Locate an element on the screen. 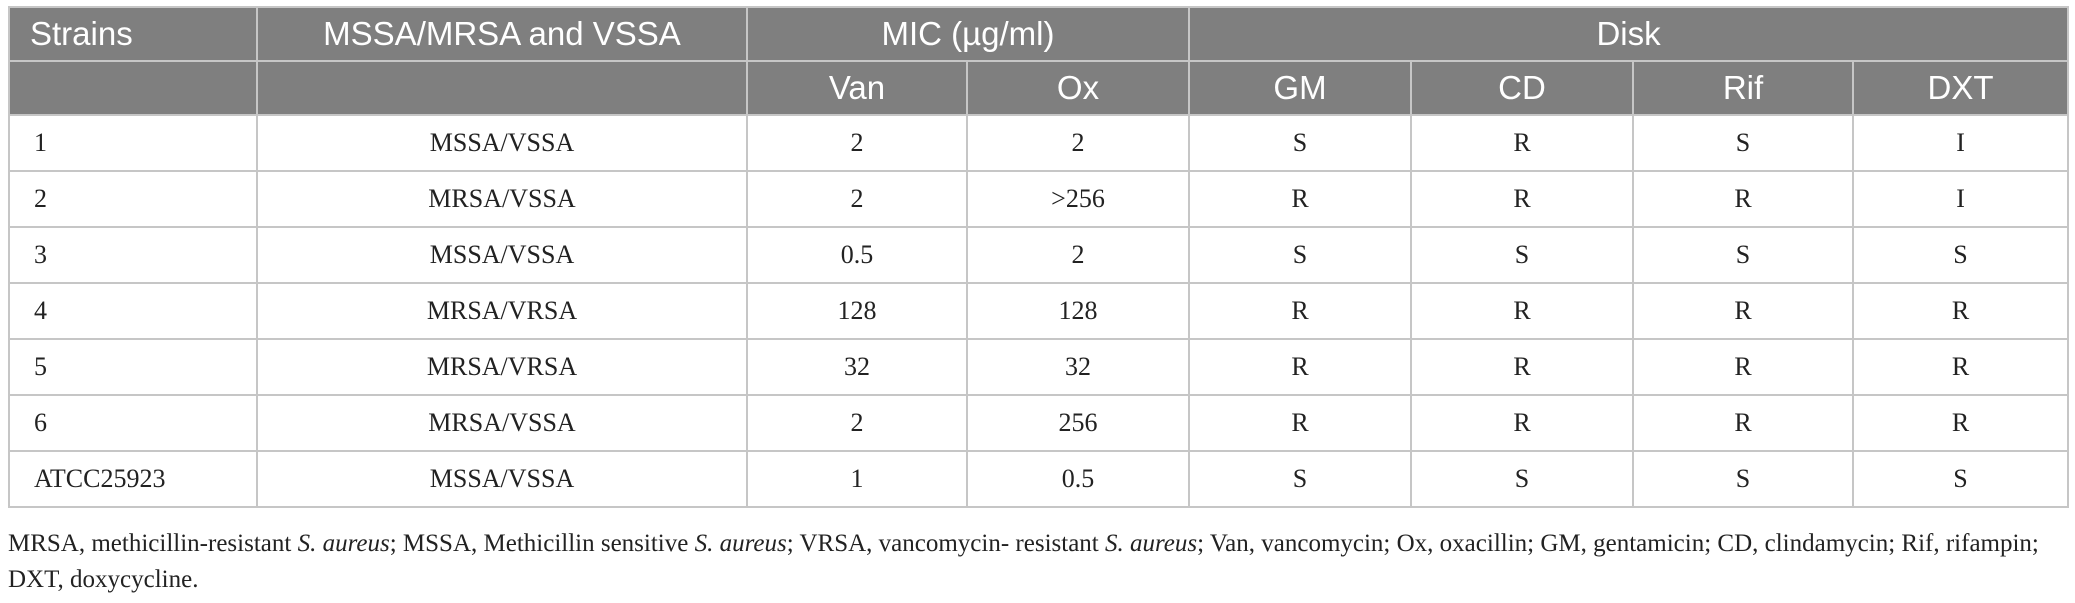 This screenshot has width=2075, height=603. header-row-2: Van Ox GM CD Rif DXT is located at coordinates (1039, 88).